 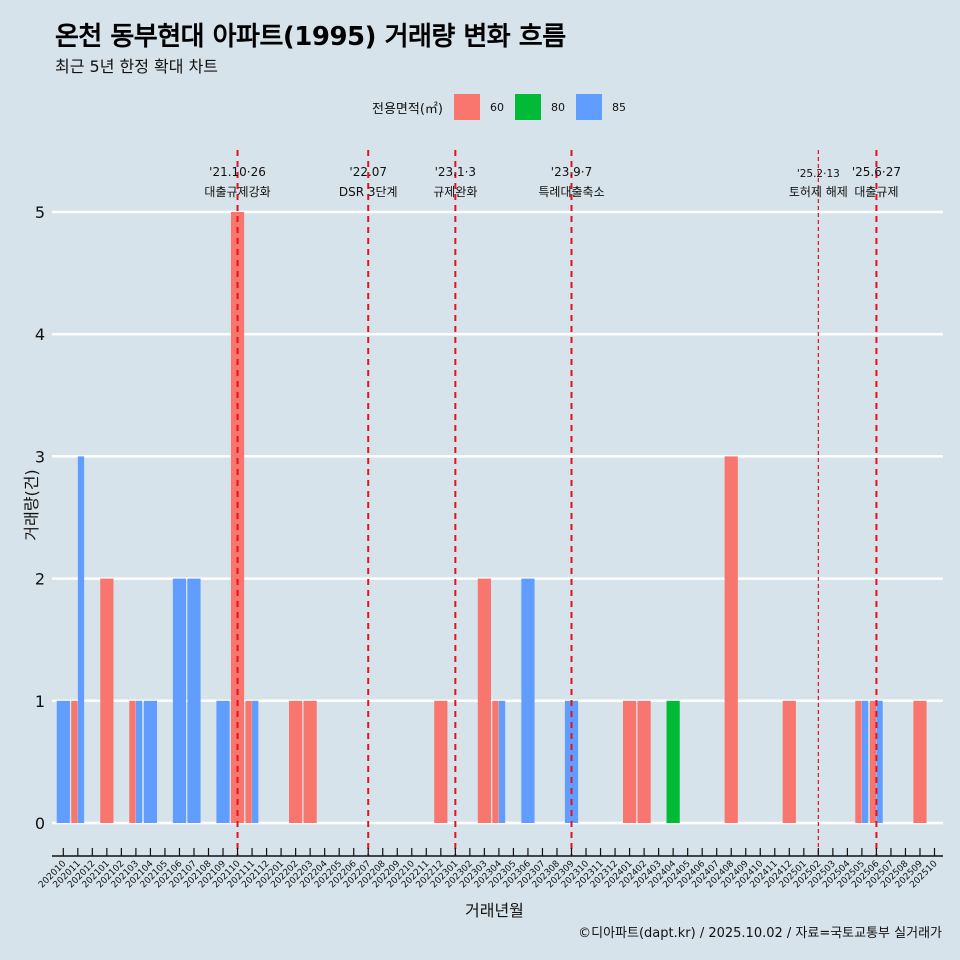 I want to click on legend-label-85: 85, so click(x=618, y=107).